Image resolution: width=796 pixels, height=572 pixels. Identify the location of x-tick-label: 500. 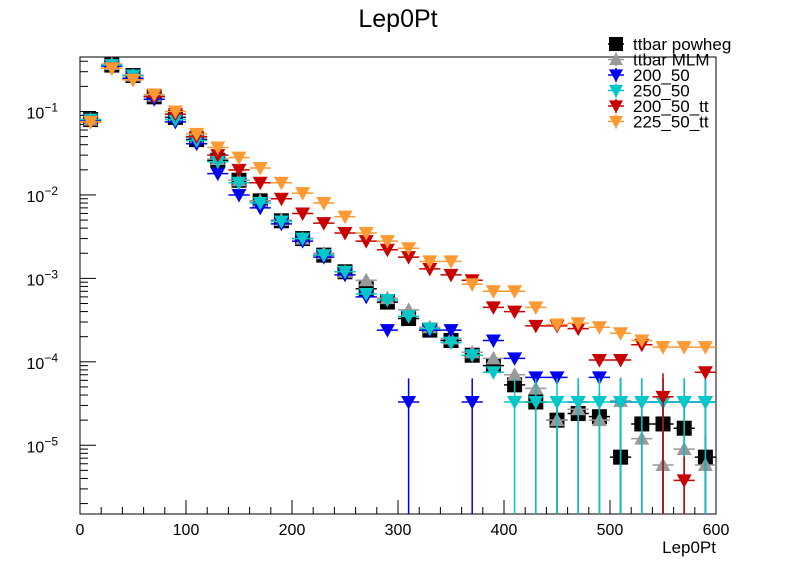
(610, 530).